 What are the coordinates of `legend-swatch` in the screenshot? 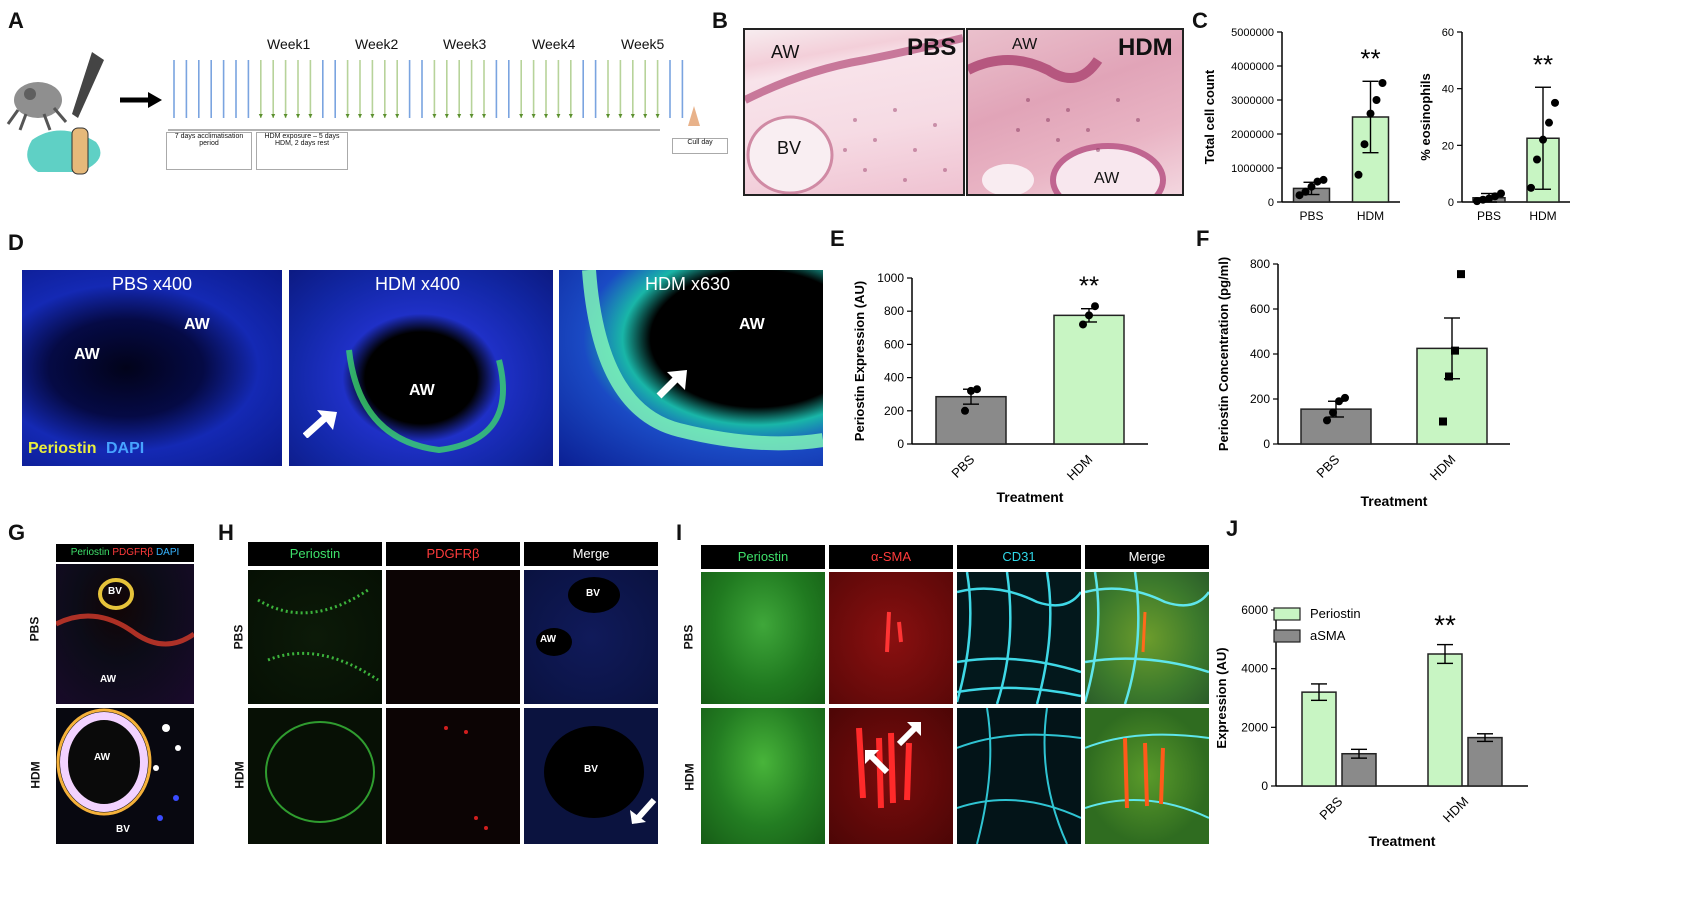 It's located at (1287, 636).